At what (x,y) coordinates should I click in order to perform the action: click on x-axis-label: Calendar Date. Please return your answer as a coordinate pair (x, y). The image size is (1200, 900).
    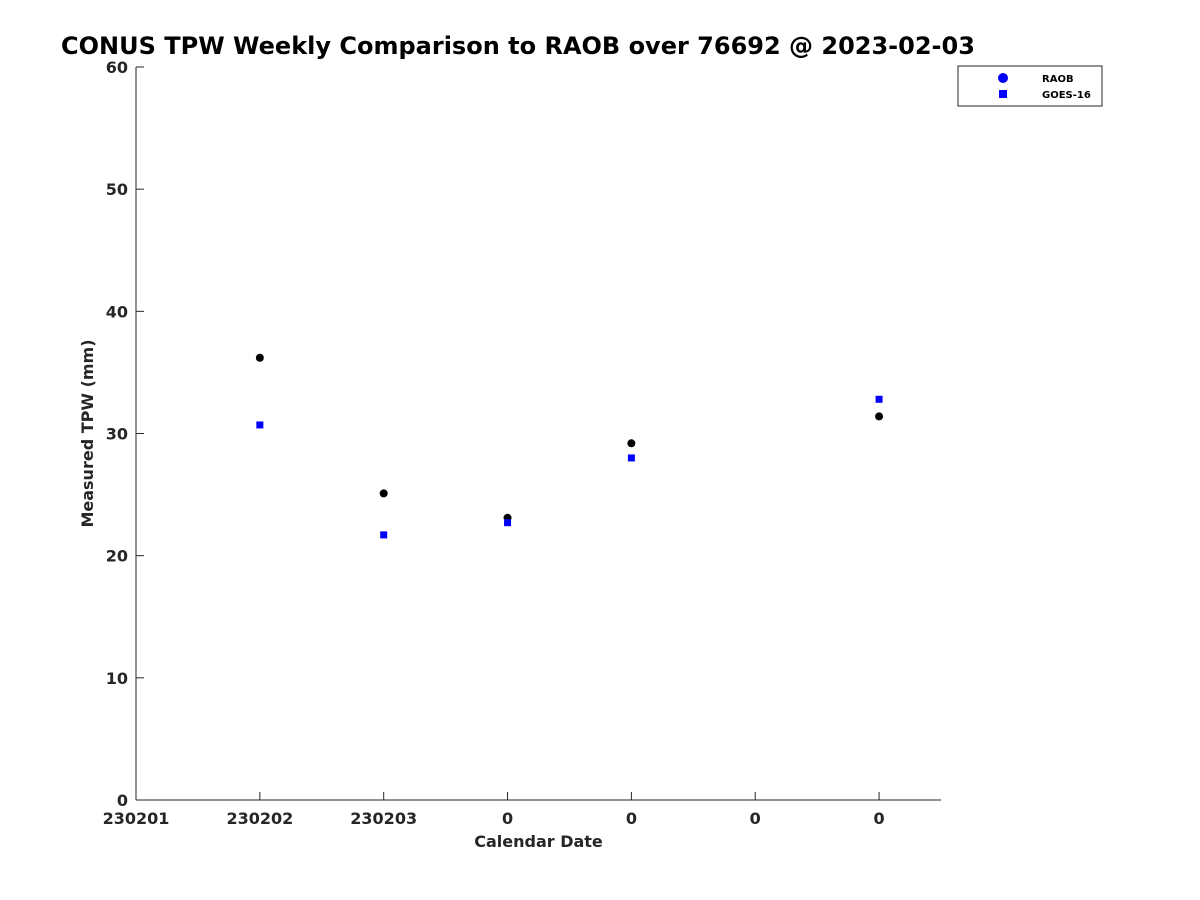
    Looking at the image, I should click on (538, 841).